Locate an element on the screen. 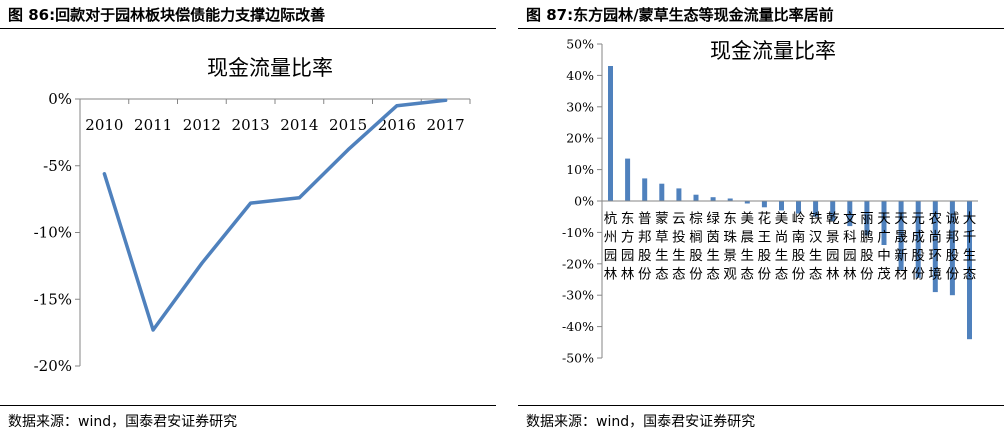  right-category-label: 绿茵生态 is located at coordinates (713, 247).